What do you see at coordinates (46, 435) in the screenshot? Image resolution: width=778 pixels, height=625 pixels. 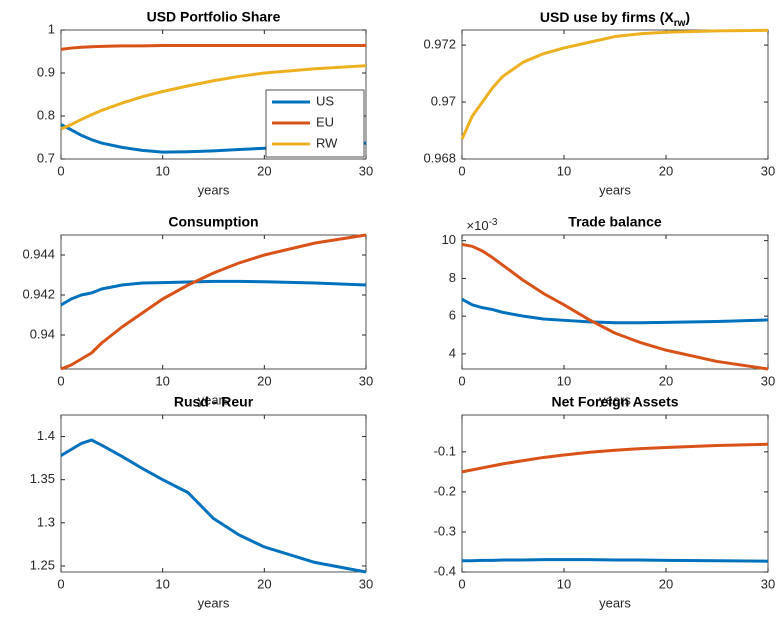 I see `y-tick-label: 1.4` at bounding box center [46, 435].